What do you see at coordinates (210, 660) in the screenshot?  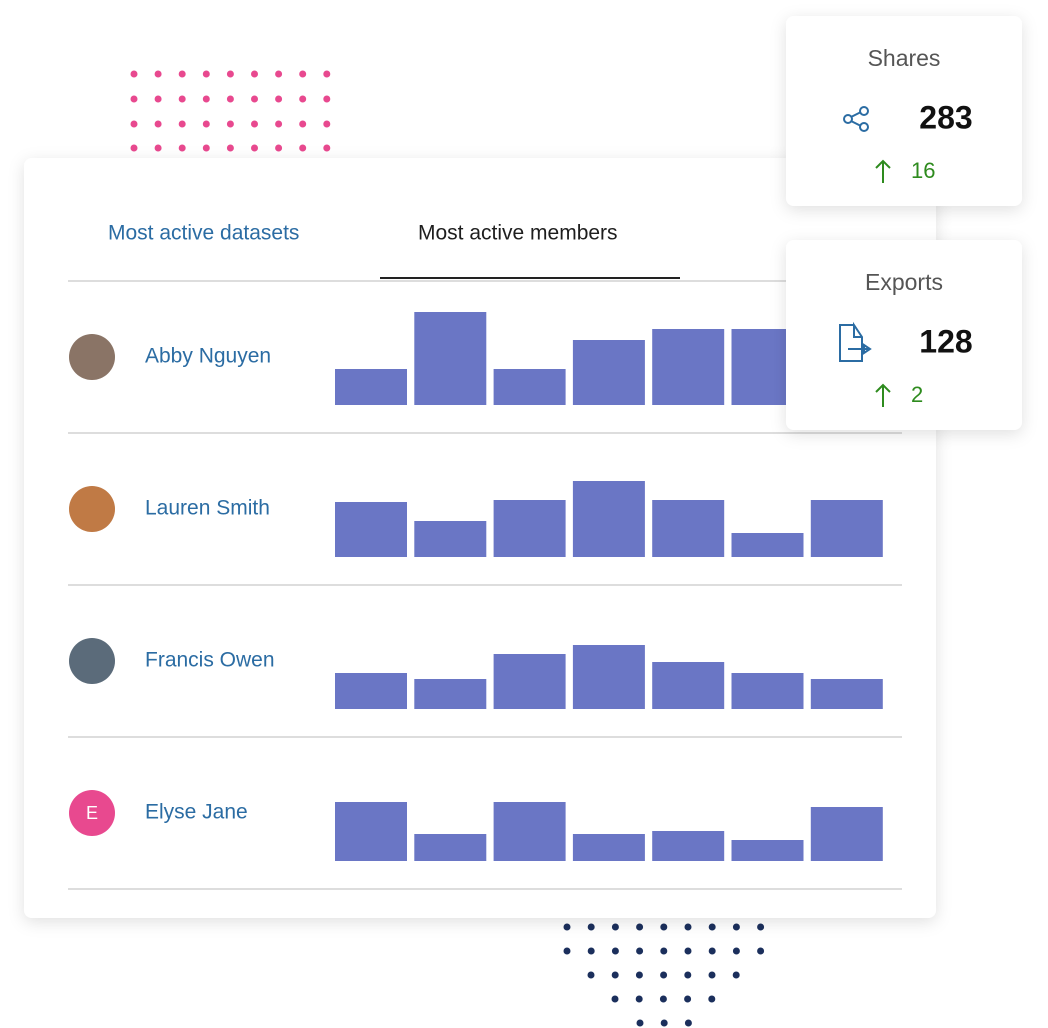 I see `member-name: Francis Owen` at bounding box center [210, 660].